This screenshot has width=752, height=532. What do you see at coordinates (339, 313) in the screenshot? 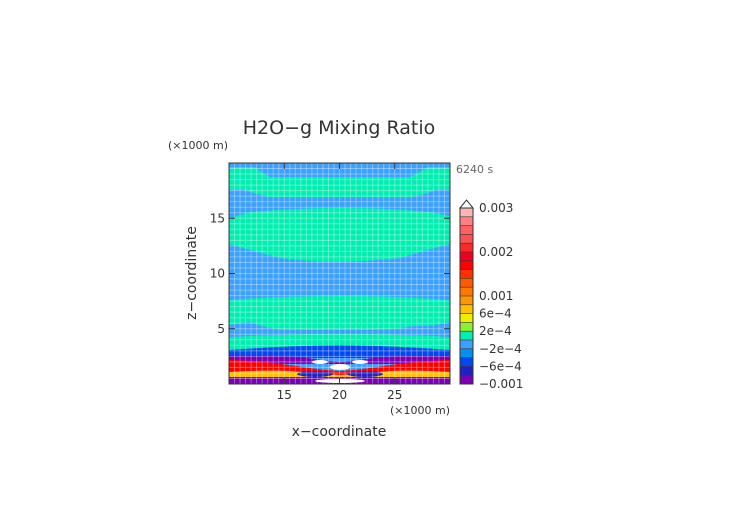
I see `middle-band` at bounding box center [339, 313].